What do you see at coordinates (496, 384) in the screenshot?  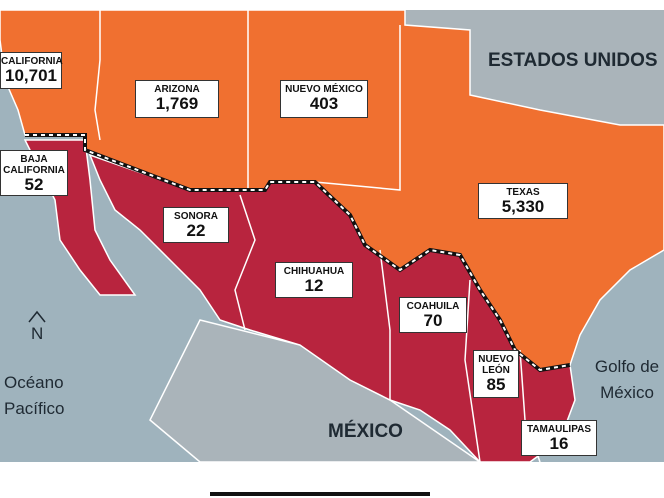 I see `region-value: 85` at bounding box center [496, 384].